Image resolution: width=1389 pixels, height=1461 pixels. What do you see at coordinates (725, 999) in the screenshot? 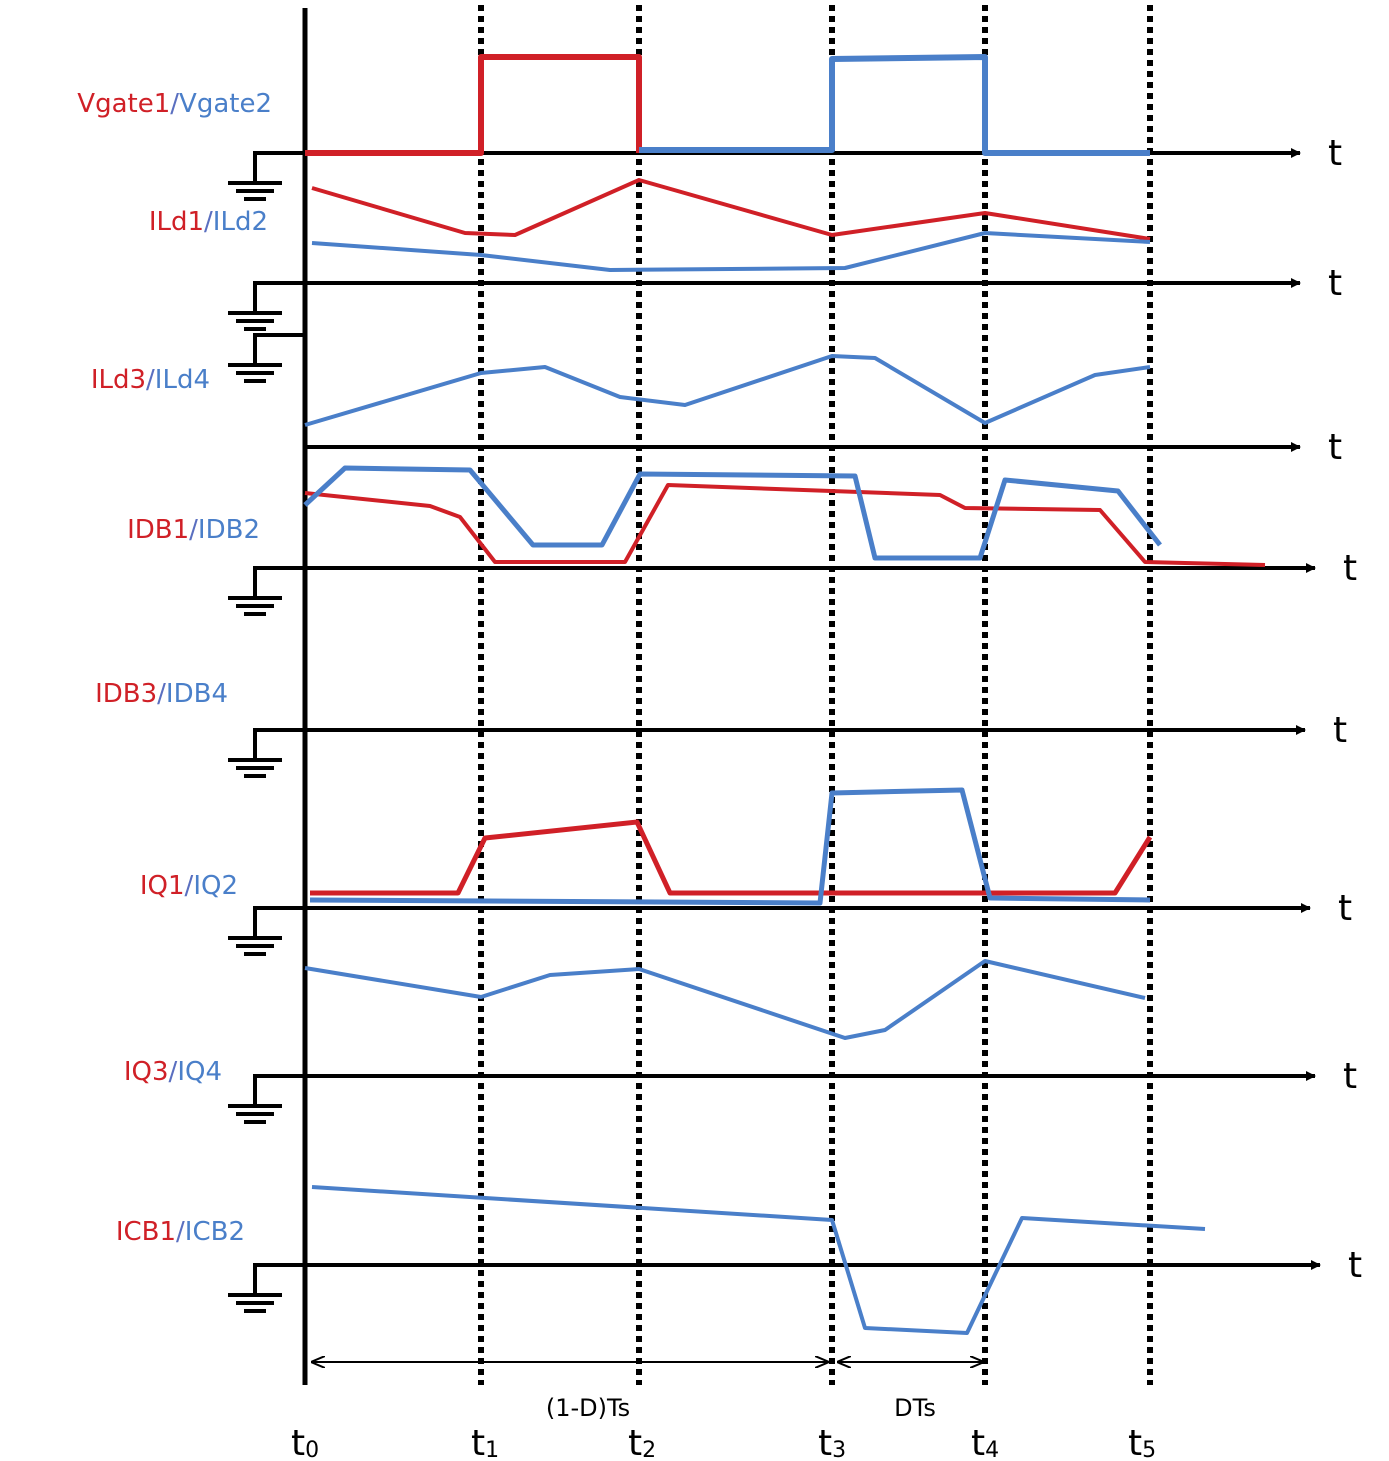
I see `waveform-iq4` at bounding box center [725, 999].